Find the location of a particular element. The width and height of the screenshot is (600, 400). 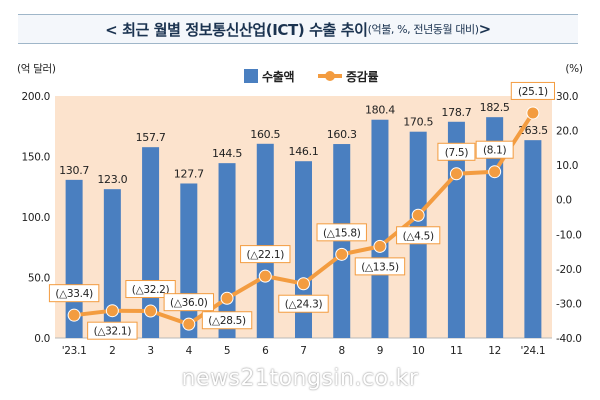

y-right-tick-label: 0.0 is located at coordinates (564, 201).